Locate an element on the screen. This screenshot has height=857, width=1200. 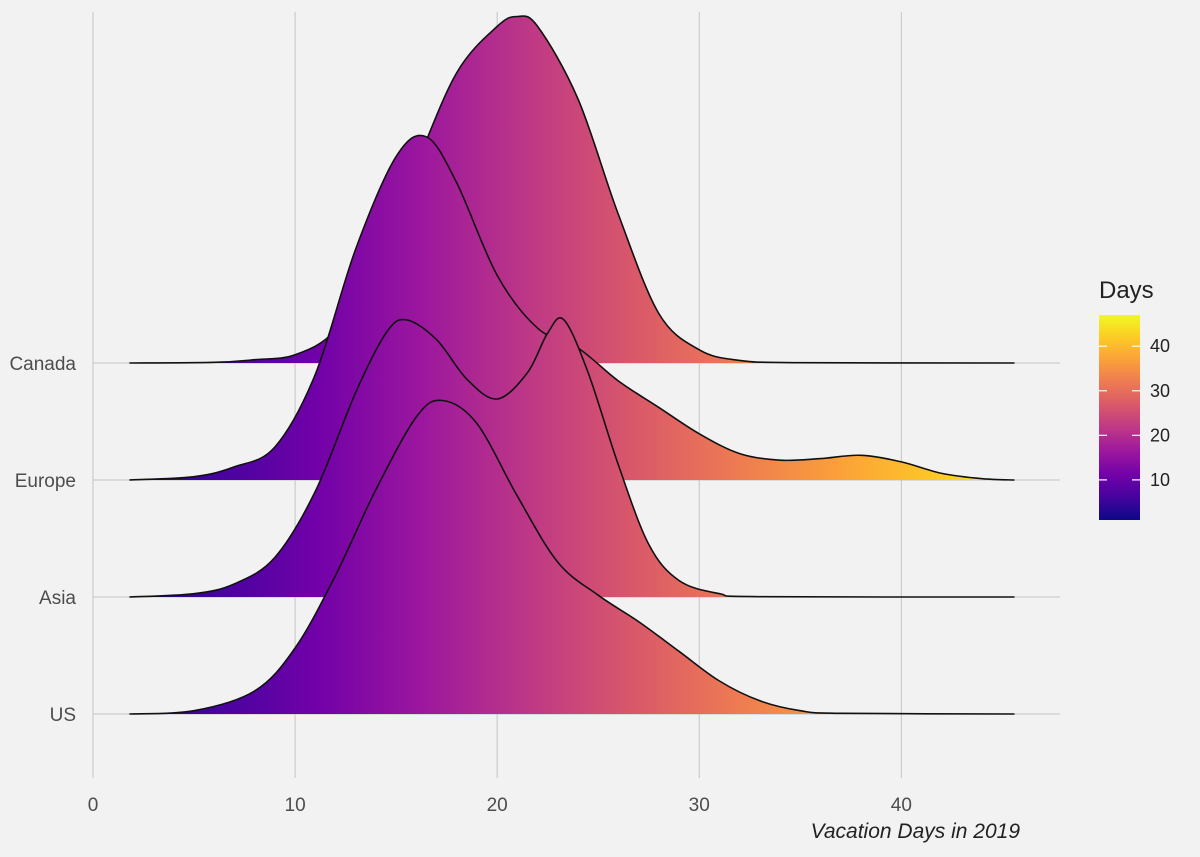
y-tick-label: Canada is located at coordinates (42, 364).